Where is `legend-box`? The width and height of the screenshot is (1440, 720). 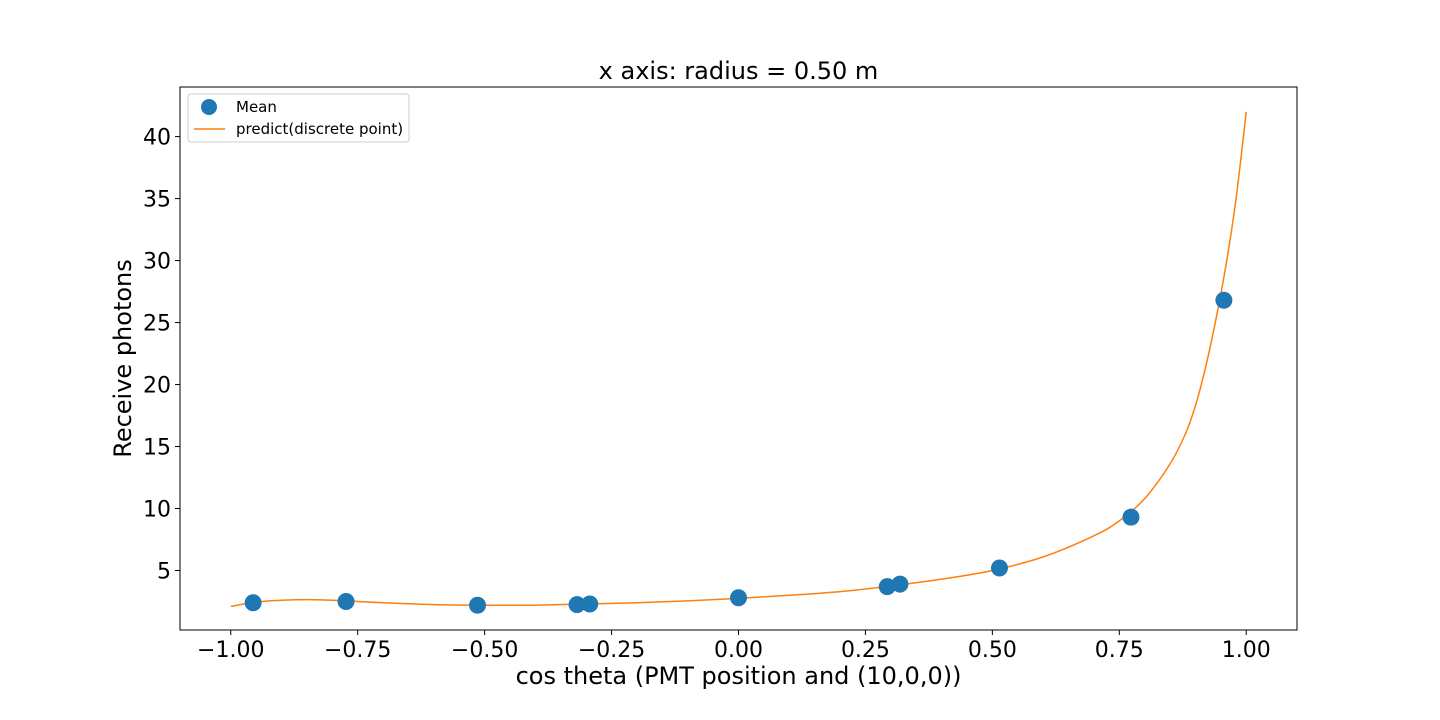
legend-box is located at coordinates (298, 118).